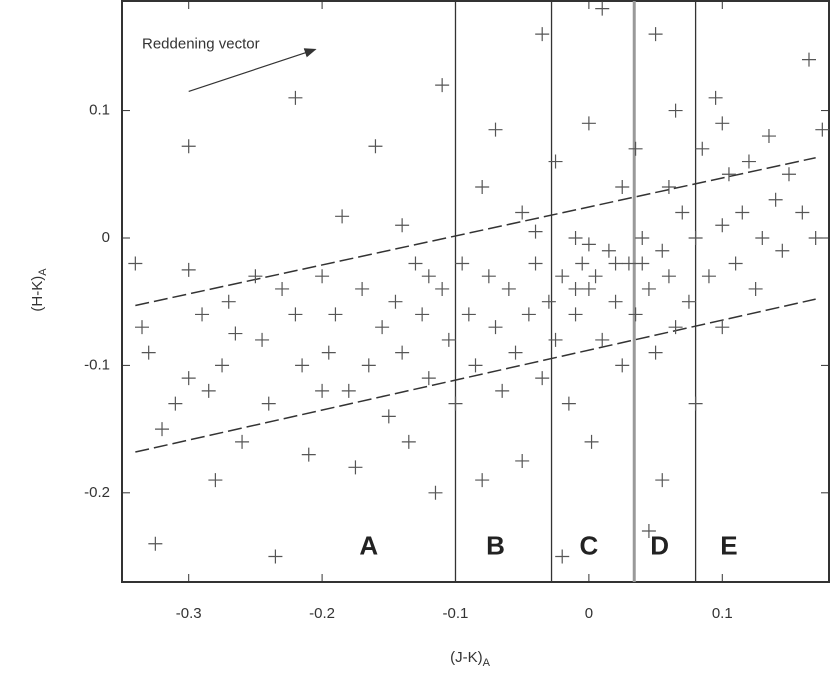 This screenshot has width=830, height=676. What do you see at coordinates (495, 545) in the screenshot?
I see `region-label: B` at bounding box center [495, 545].